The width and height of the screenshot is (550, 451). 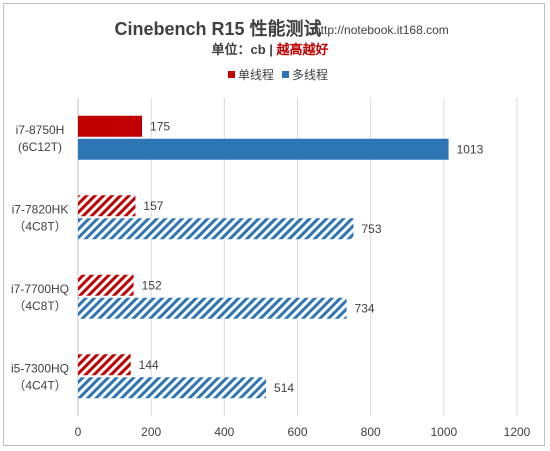 What do you see at coordinates (284, 388) in the screenshot?
I see `label-multi-3: 514` at bounding box center [284, 388].